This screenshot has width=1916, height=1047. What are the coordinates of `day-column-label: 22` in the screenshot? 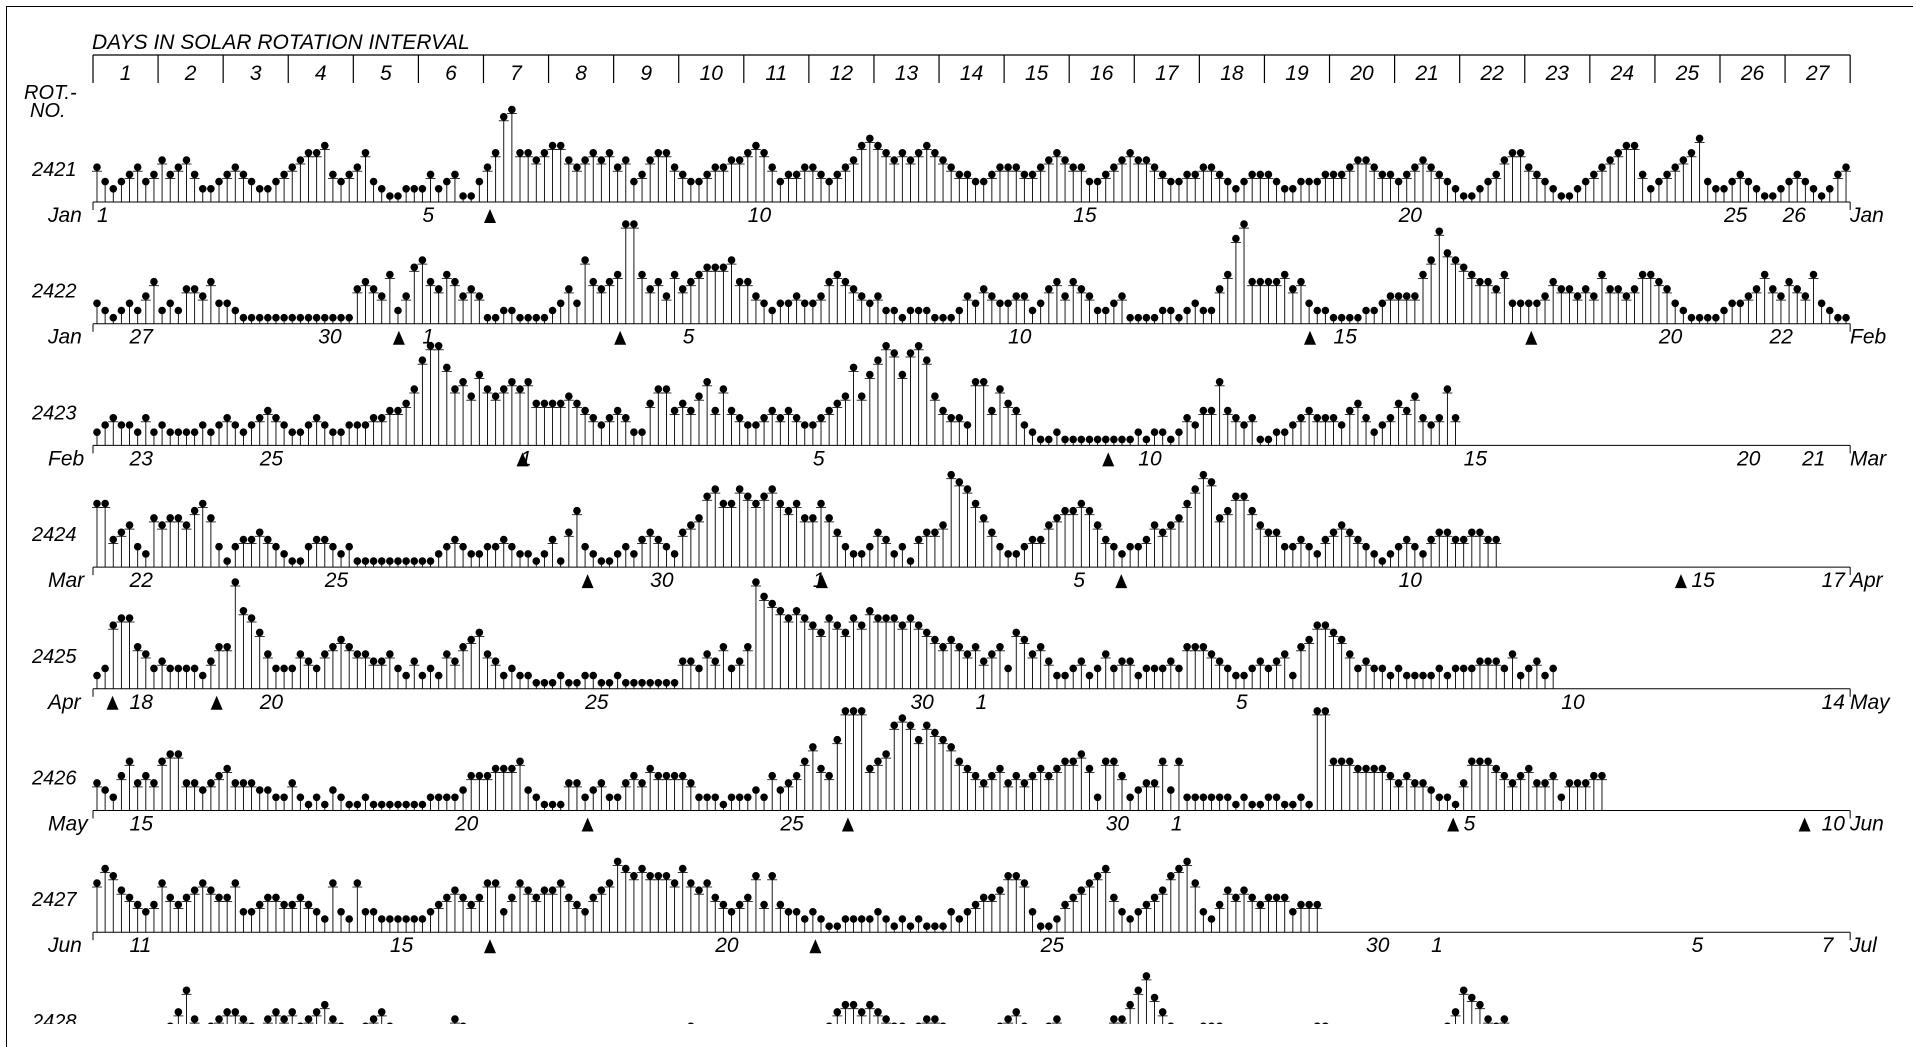 It's located at (1492, 73).